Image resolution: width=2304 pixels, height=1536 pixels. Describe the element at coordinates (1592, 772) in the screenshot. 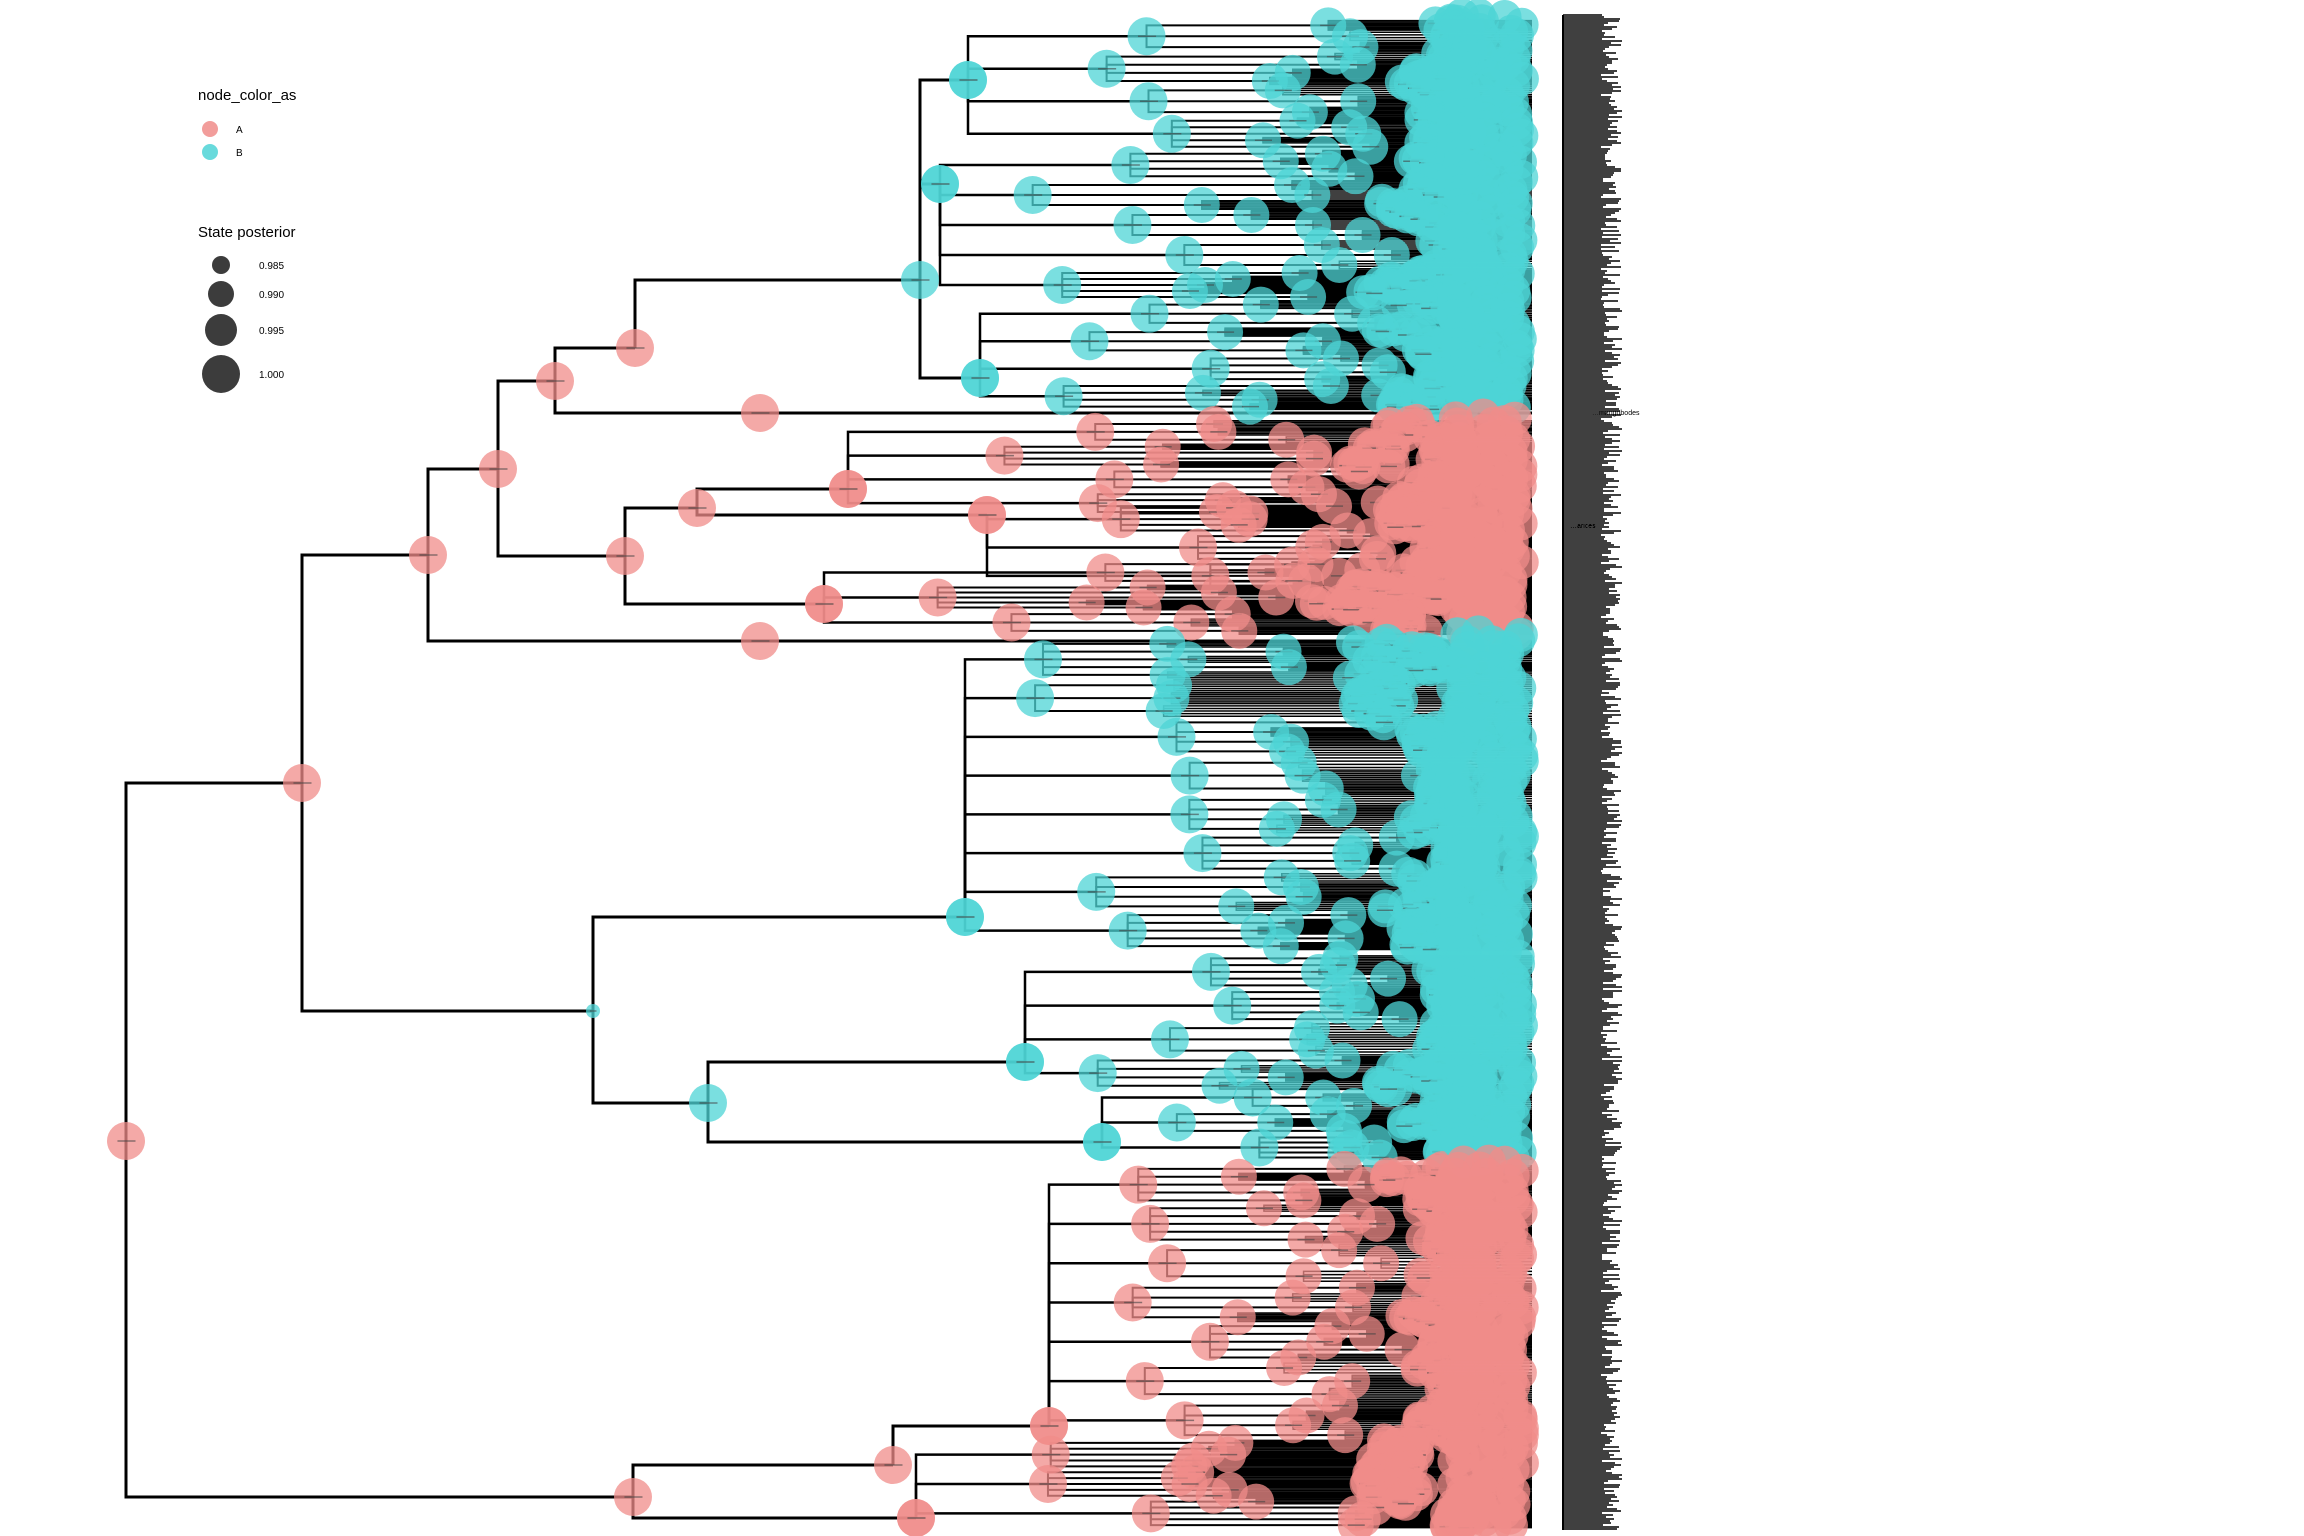

I see `tip-label-bars` at that location.